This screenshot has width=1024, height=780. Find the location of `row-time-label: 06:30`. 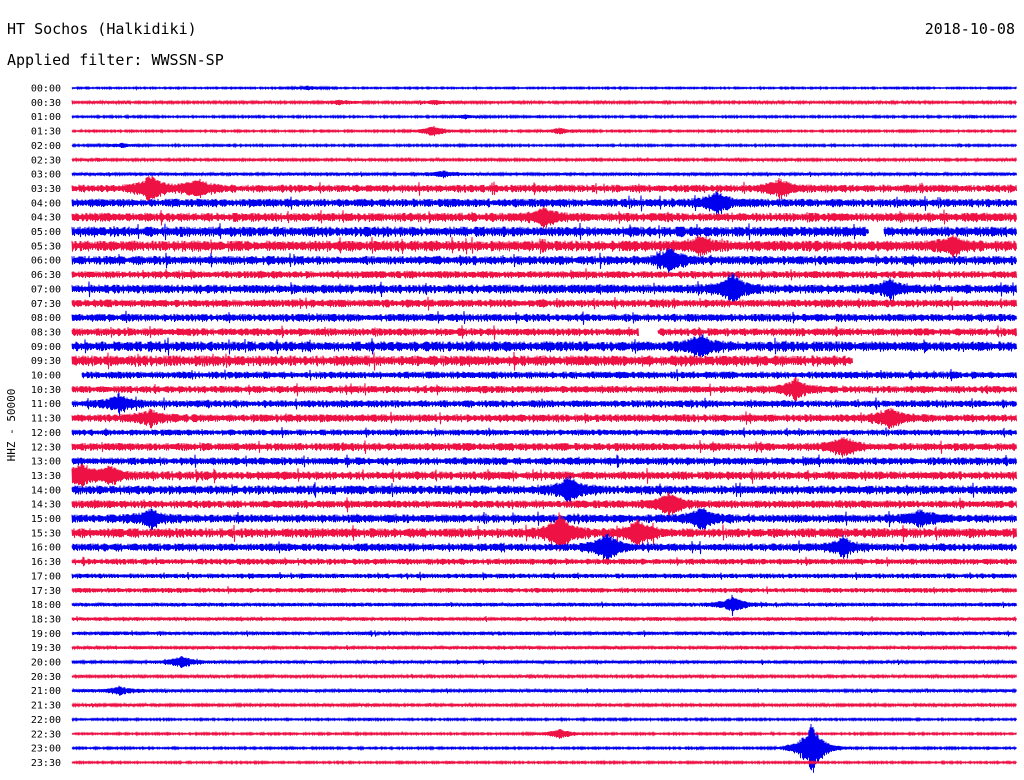

row-time-label: 06:30 is located at coordinates (46, 275).